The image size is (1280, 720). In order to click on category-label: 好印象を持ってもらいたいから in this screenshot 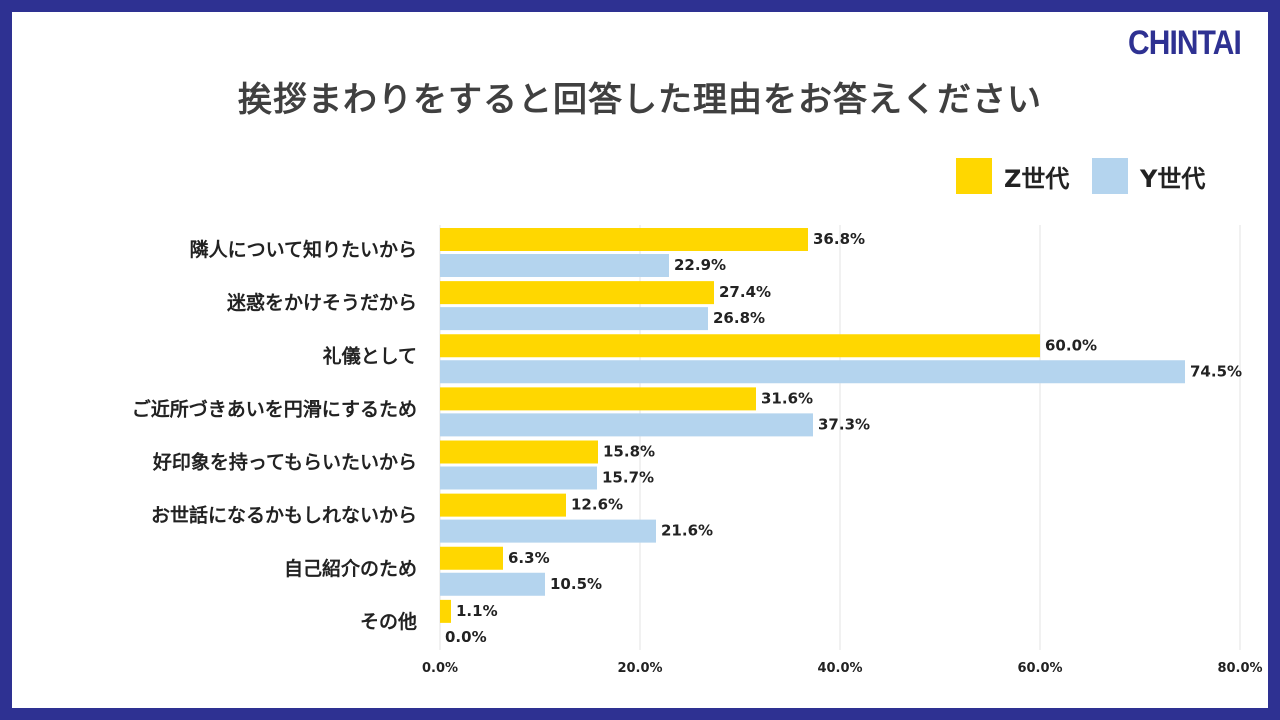, I will do `click(284, 462)`.